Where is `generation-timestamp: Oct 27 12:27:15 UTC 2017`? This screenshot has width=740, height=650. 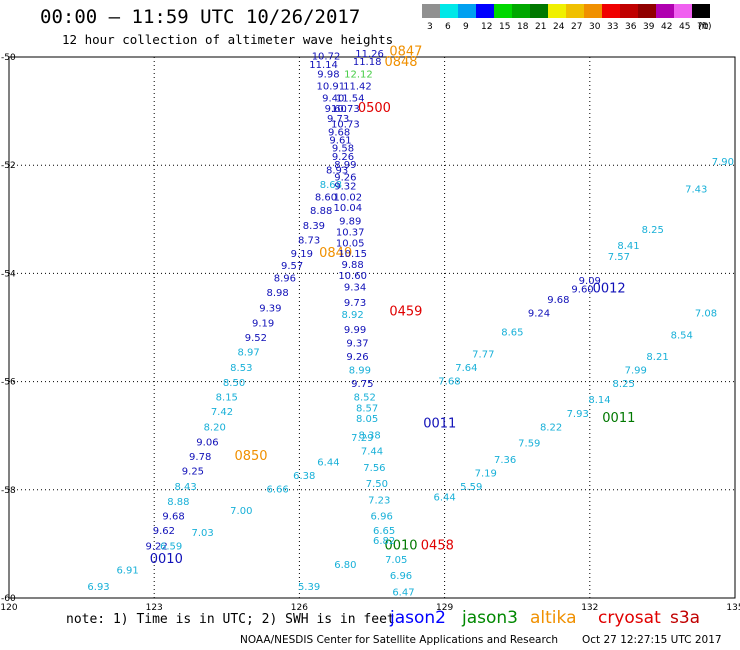 generation-timestamp: Oct 27 12:27:15 UTC 2017 is located at coordinates (652, 640).